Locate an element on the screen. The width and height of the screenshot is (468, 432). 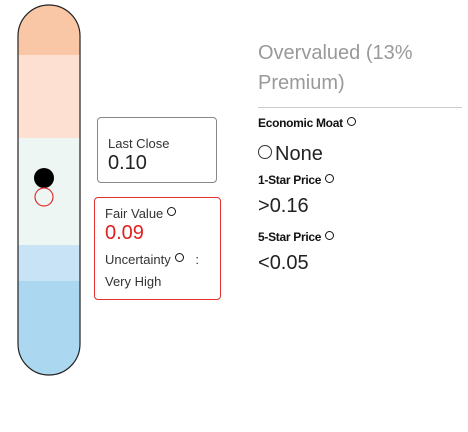
moat-label: Economic Moat is located at coordinates (307, 123).